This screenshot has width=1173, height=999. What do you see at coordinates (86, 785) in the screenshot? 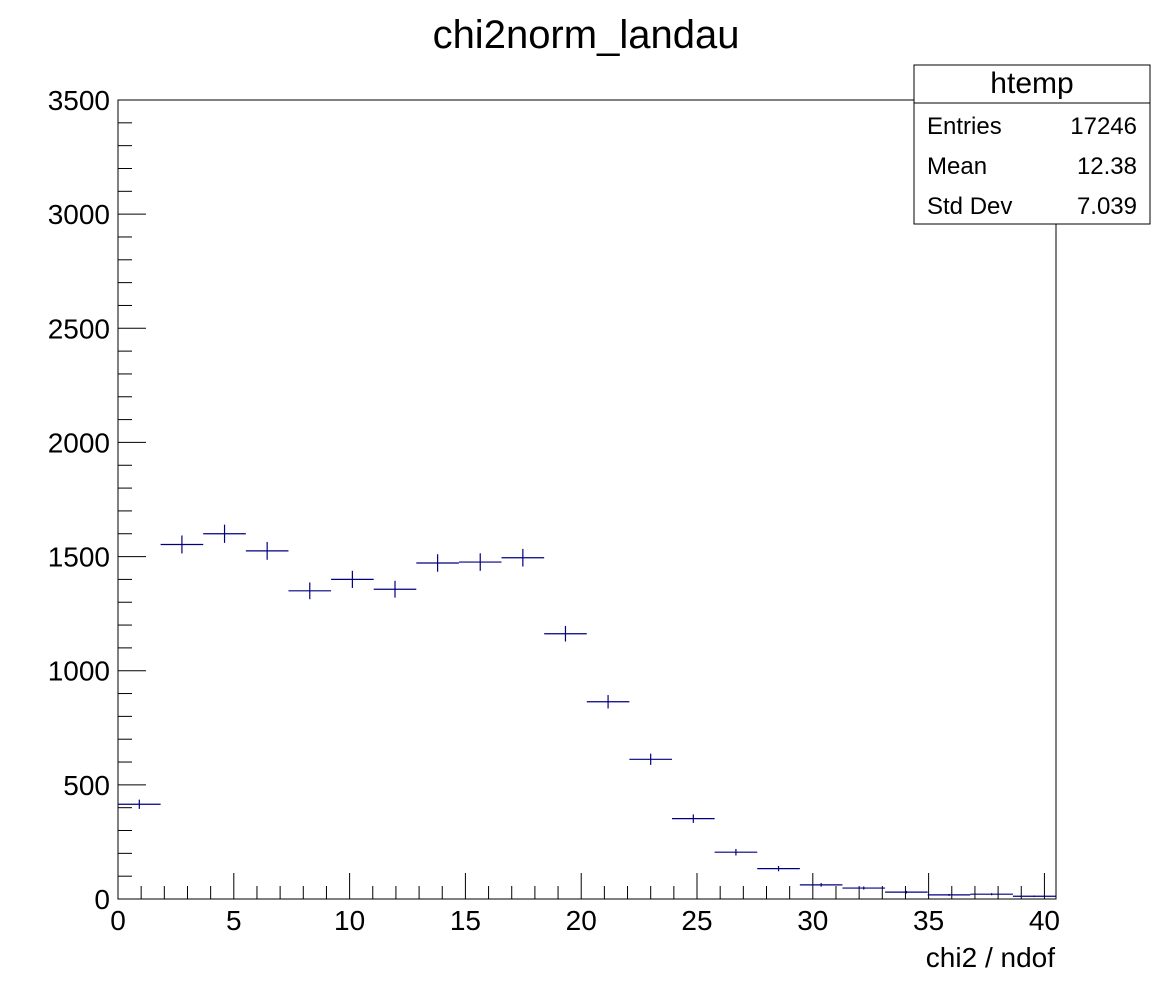
I see `y-tick-label: 500` at bounding box center [86, 785].